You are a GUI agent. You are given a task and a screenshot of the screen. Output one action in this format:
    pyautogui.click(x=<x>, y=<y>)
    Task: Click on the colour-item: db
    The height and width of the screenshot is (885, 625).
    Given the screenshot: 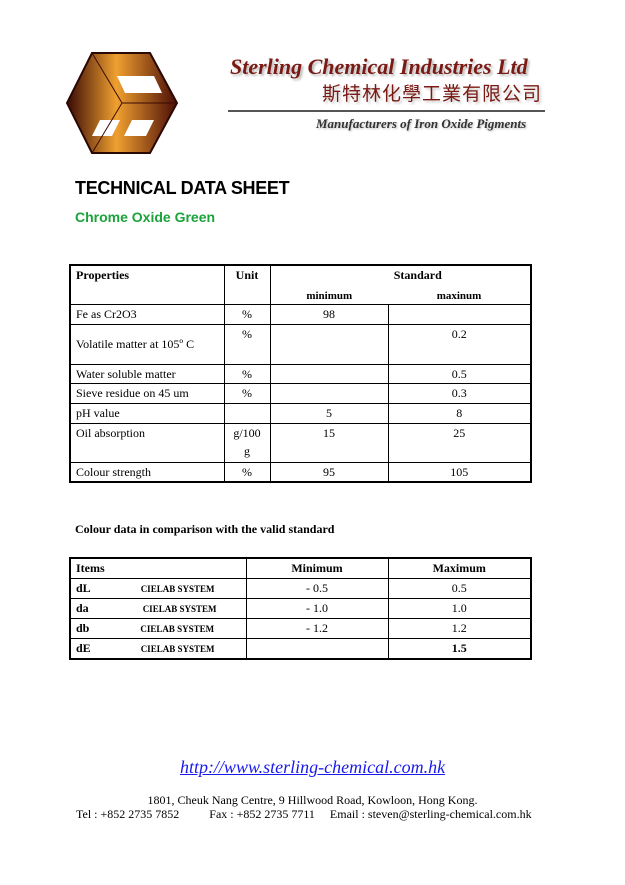 What is the action you would take?
    pyautogui.click(x=83, y=627)
    